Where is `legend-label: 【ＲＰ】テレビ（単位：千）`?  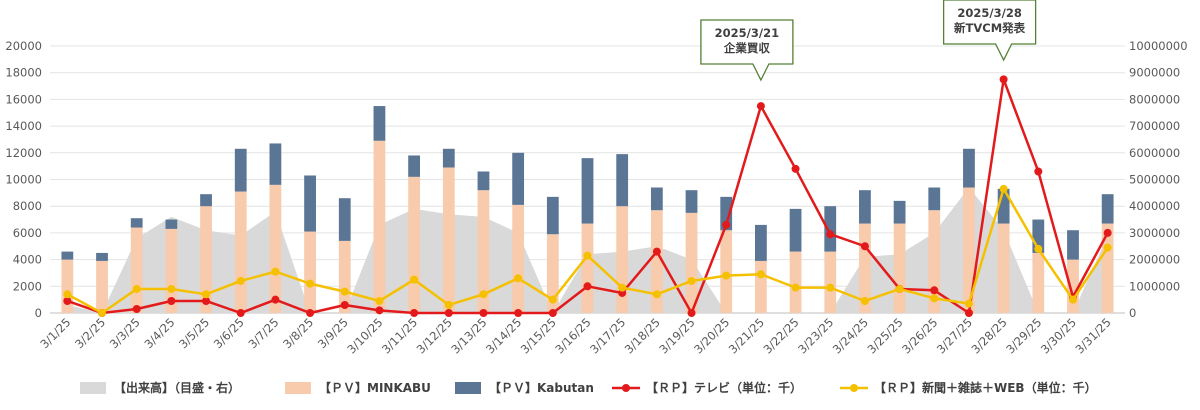
legend-label: 【ＲＰ】テレビ（単位：千） is located at coordinates (724, 387).